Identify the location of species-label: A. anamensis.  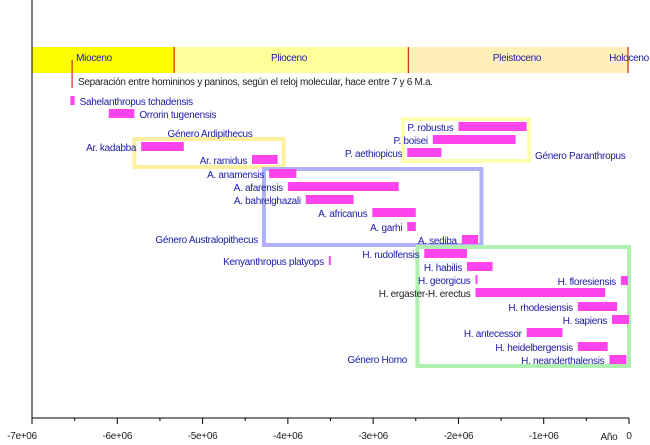
(235, 175).